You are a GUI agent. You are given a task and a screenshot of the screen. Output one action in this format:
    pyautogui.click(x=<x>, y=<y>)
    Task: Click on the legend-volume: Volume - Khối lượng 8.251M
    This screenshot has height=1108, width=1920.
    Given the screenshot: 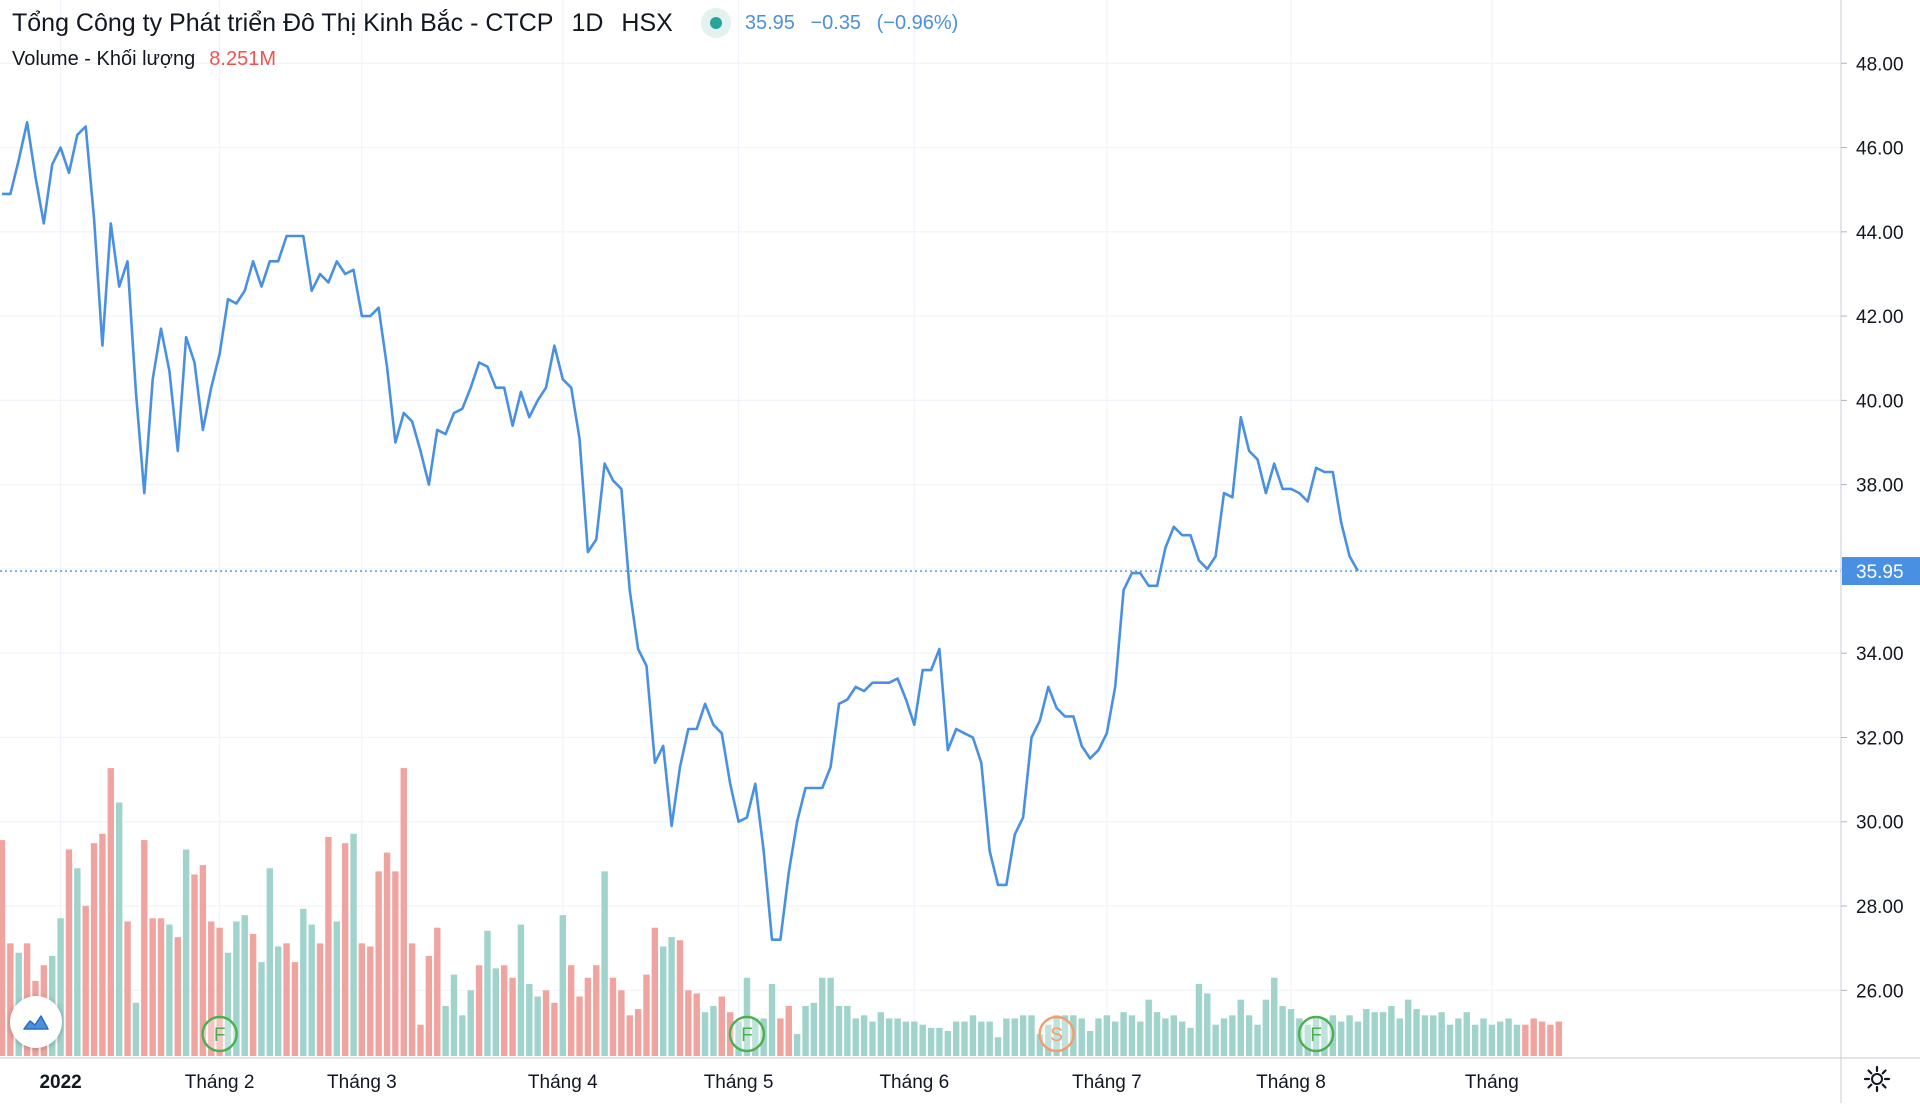 What is the action you would take?
    pyautogui.click(x=144, y=59)
    